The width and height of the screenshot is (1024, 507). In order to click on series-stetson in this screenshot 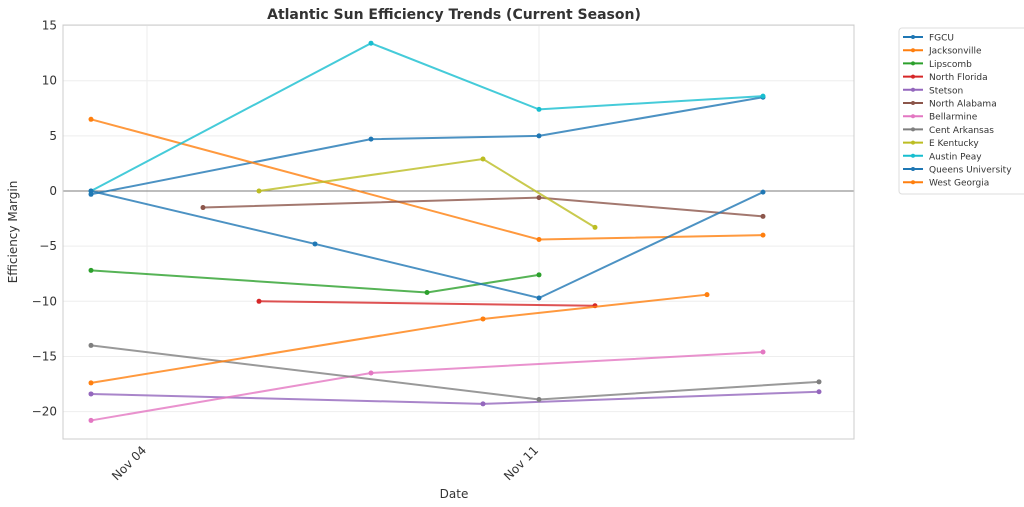, I will do `click(455, 398)`.